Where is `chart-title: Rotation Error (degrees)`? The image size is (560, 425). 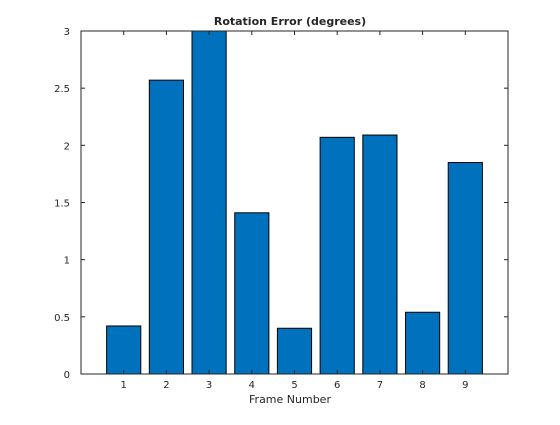 chart-title: Rotation Error (degrees) is located at coordinates (290, 21).